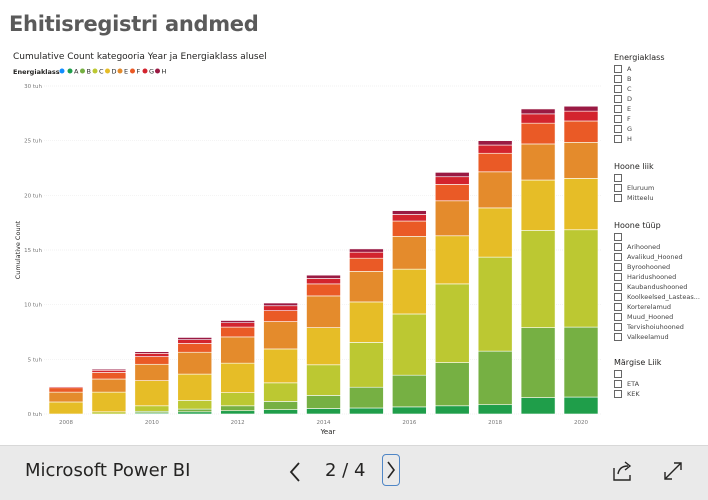 The width and height of the screenshot is (708, 500). Describe the element at coordinates (152, 360) in the screenshot. I see `bar-segment-F-2010` at that location.